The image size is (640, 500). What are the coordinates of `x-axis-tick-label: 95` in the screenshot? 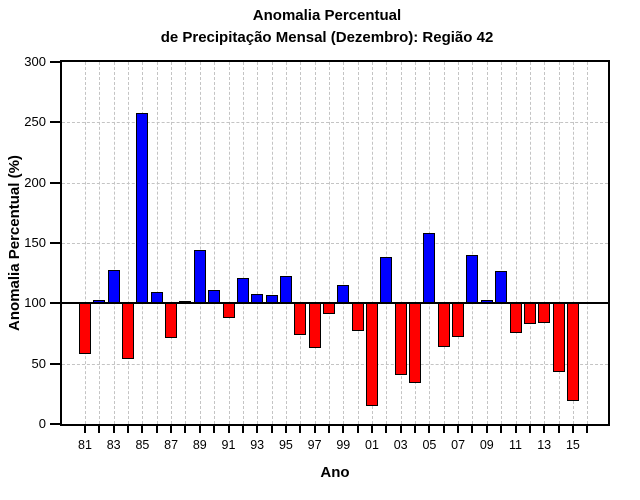 It's located at (285, 445).